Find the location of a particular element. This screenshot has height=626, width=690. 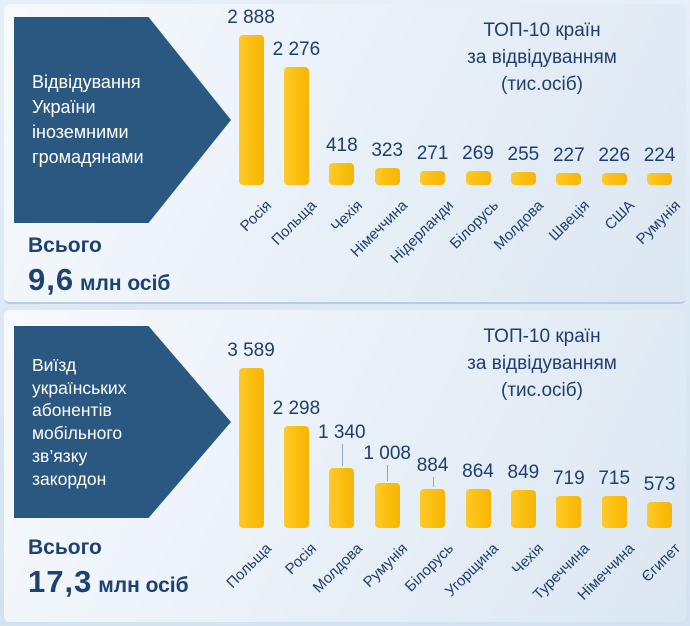

total-visits: Всього 9,6 млн осіб is located at coordinates (99, 266).